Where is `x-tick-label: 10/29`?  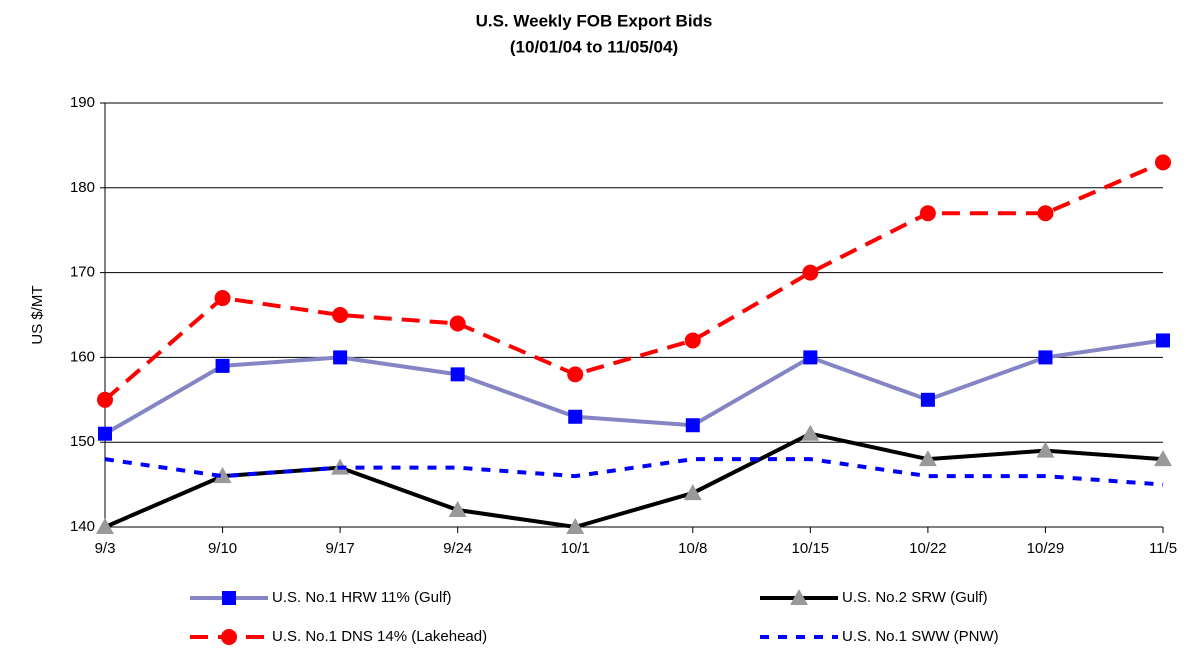 x-tick-label: 10/29 is located at coordinates (1046, 548).